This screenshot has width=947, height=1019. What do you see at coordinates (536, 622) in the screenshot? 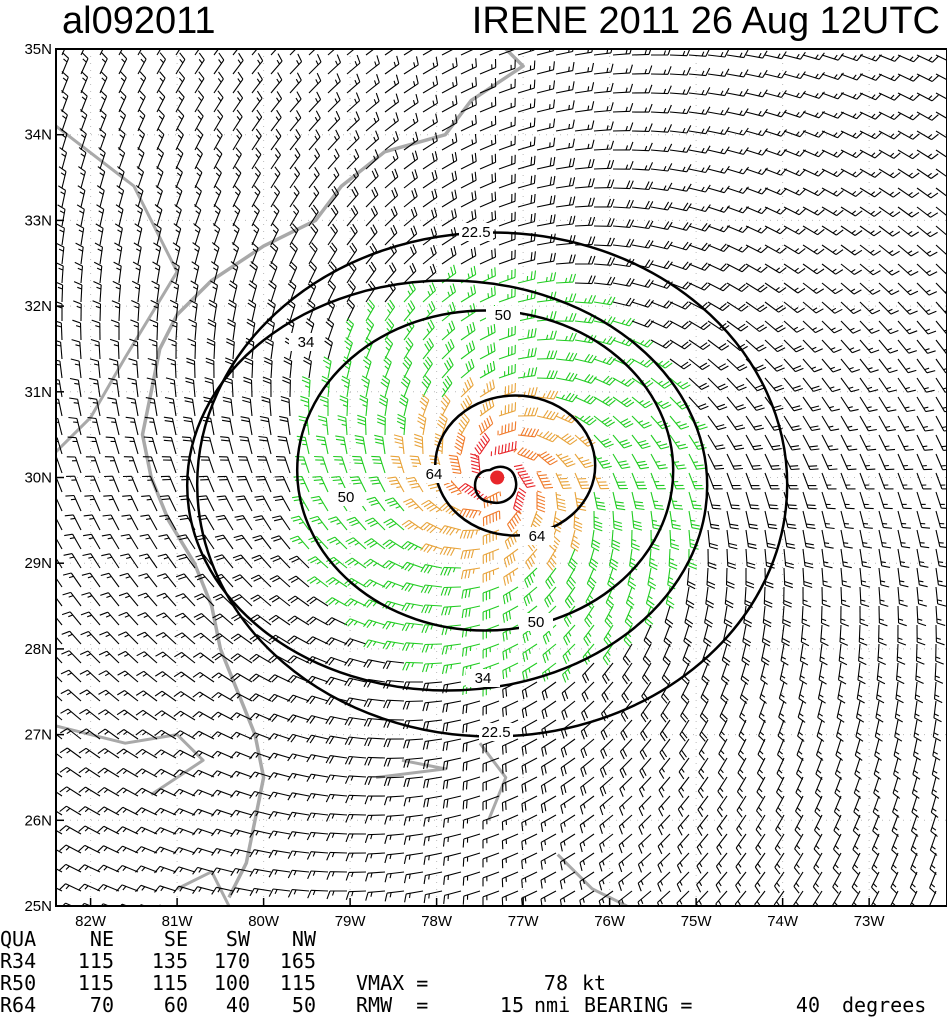
I see `contour-label: 50` at bounding box center [536, 622].